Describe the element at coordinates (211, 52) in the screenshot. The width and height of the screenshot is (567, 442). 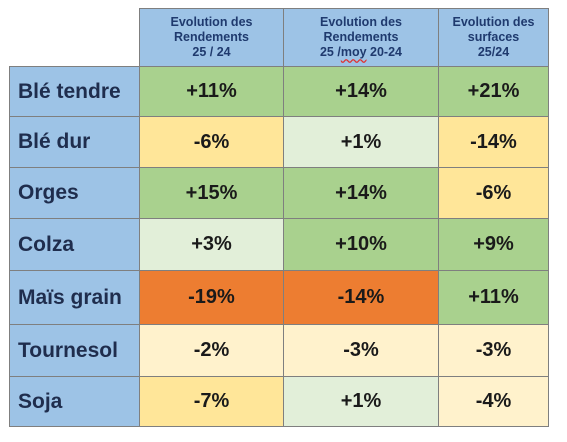
I see `header-line: 25 / 24` at that location.